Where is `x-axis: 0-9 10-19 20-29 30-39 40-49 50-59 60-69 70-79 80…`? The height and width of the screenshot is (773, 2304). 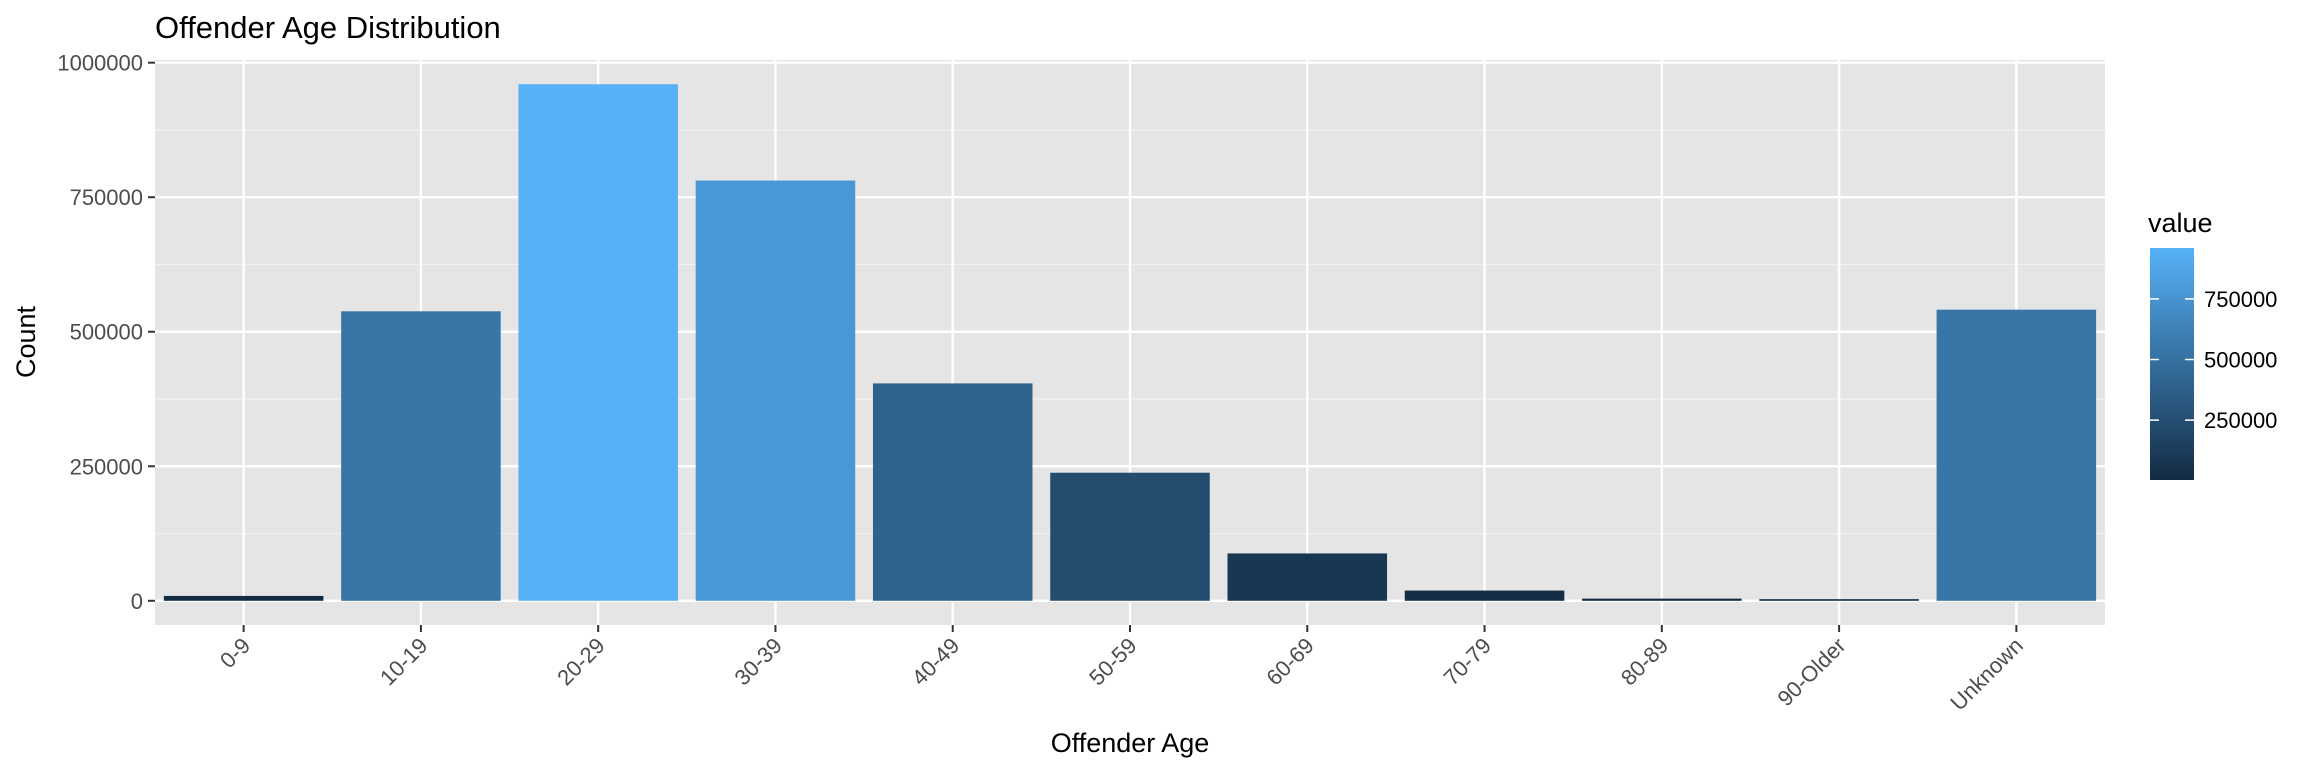 x-axis: 0-9 10-19 20-29 30-39 40-49 50-59 60-69 70-79 80… is located at coordinates (1121, 670).